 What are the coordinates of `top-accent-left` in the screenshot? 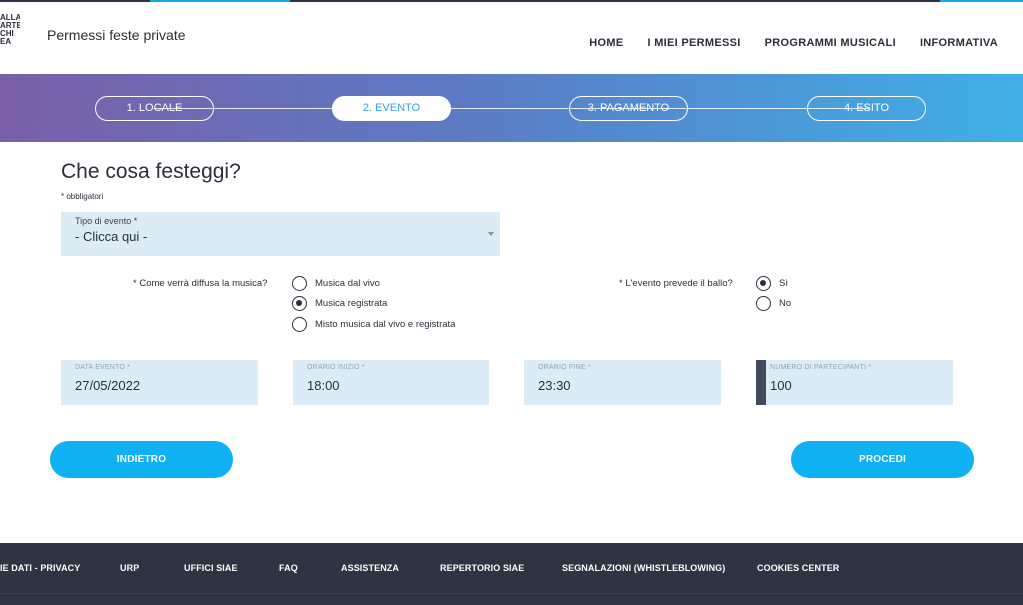 It's located at (220, 1).